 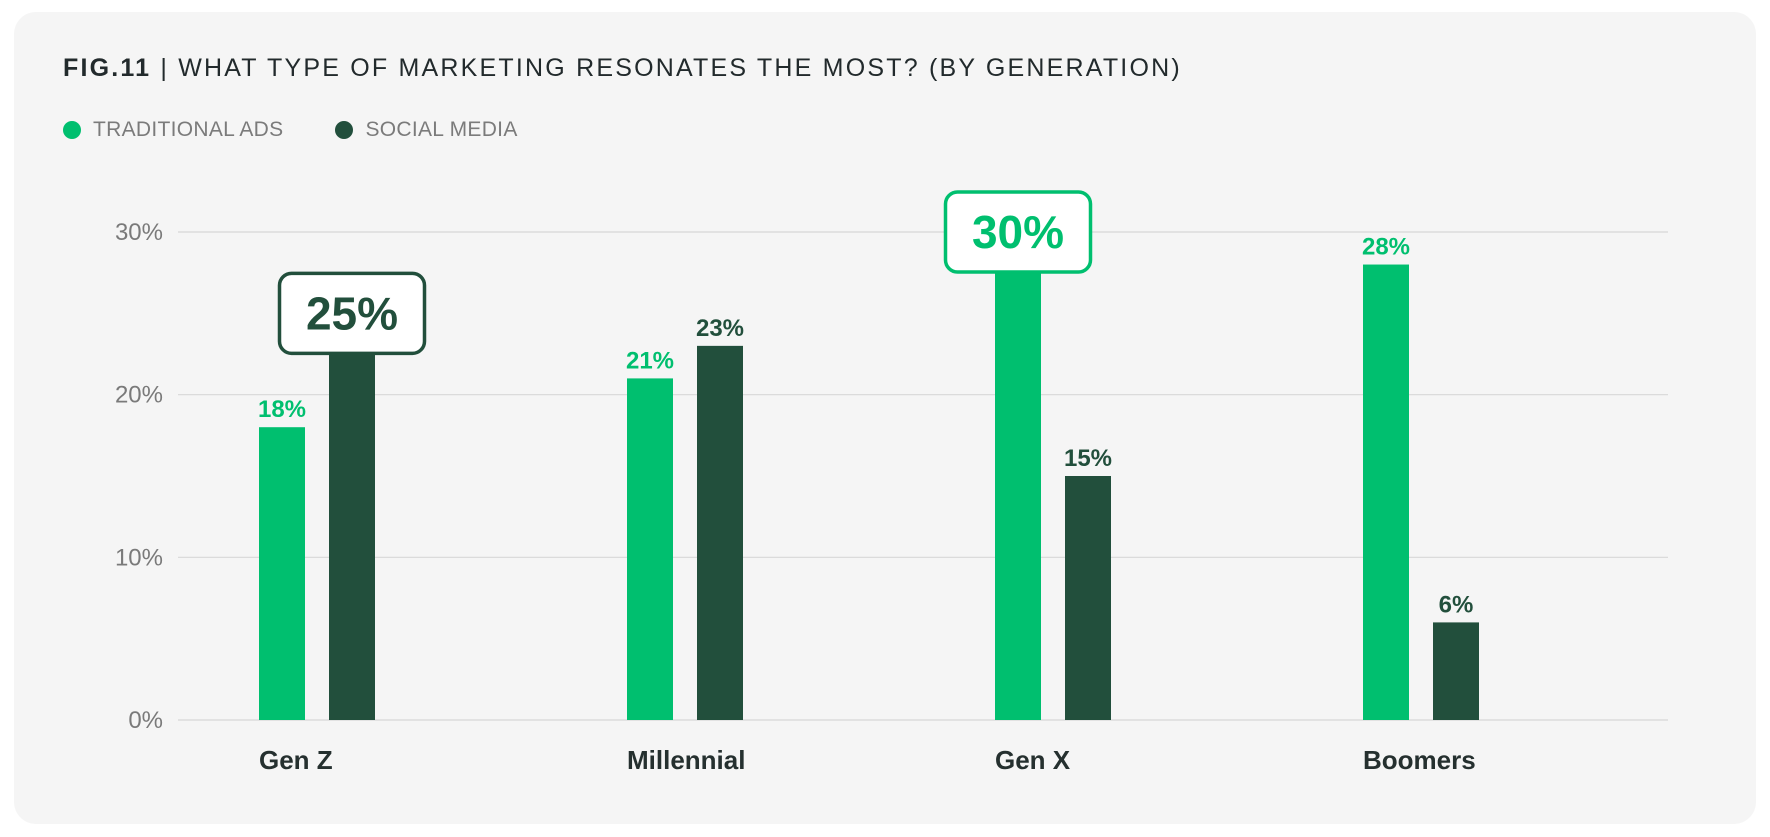 I want to click on bar-data-label: 21%, so click(x=650, y=360).